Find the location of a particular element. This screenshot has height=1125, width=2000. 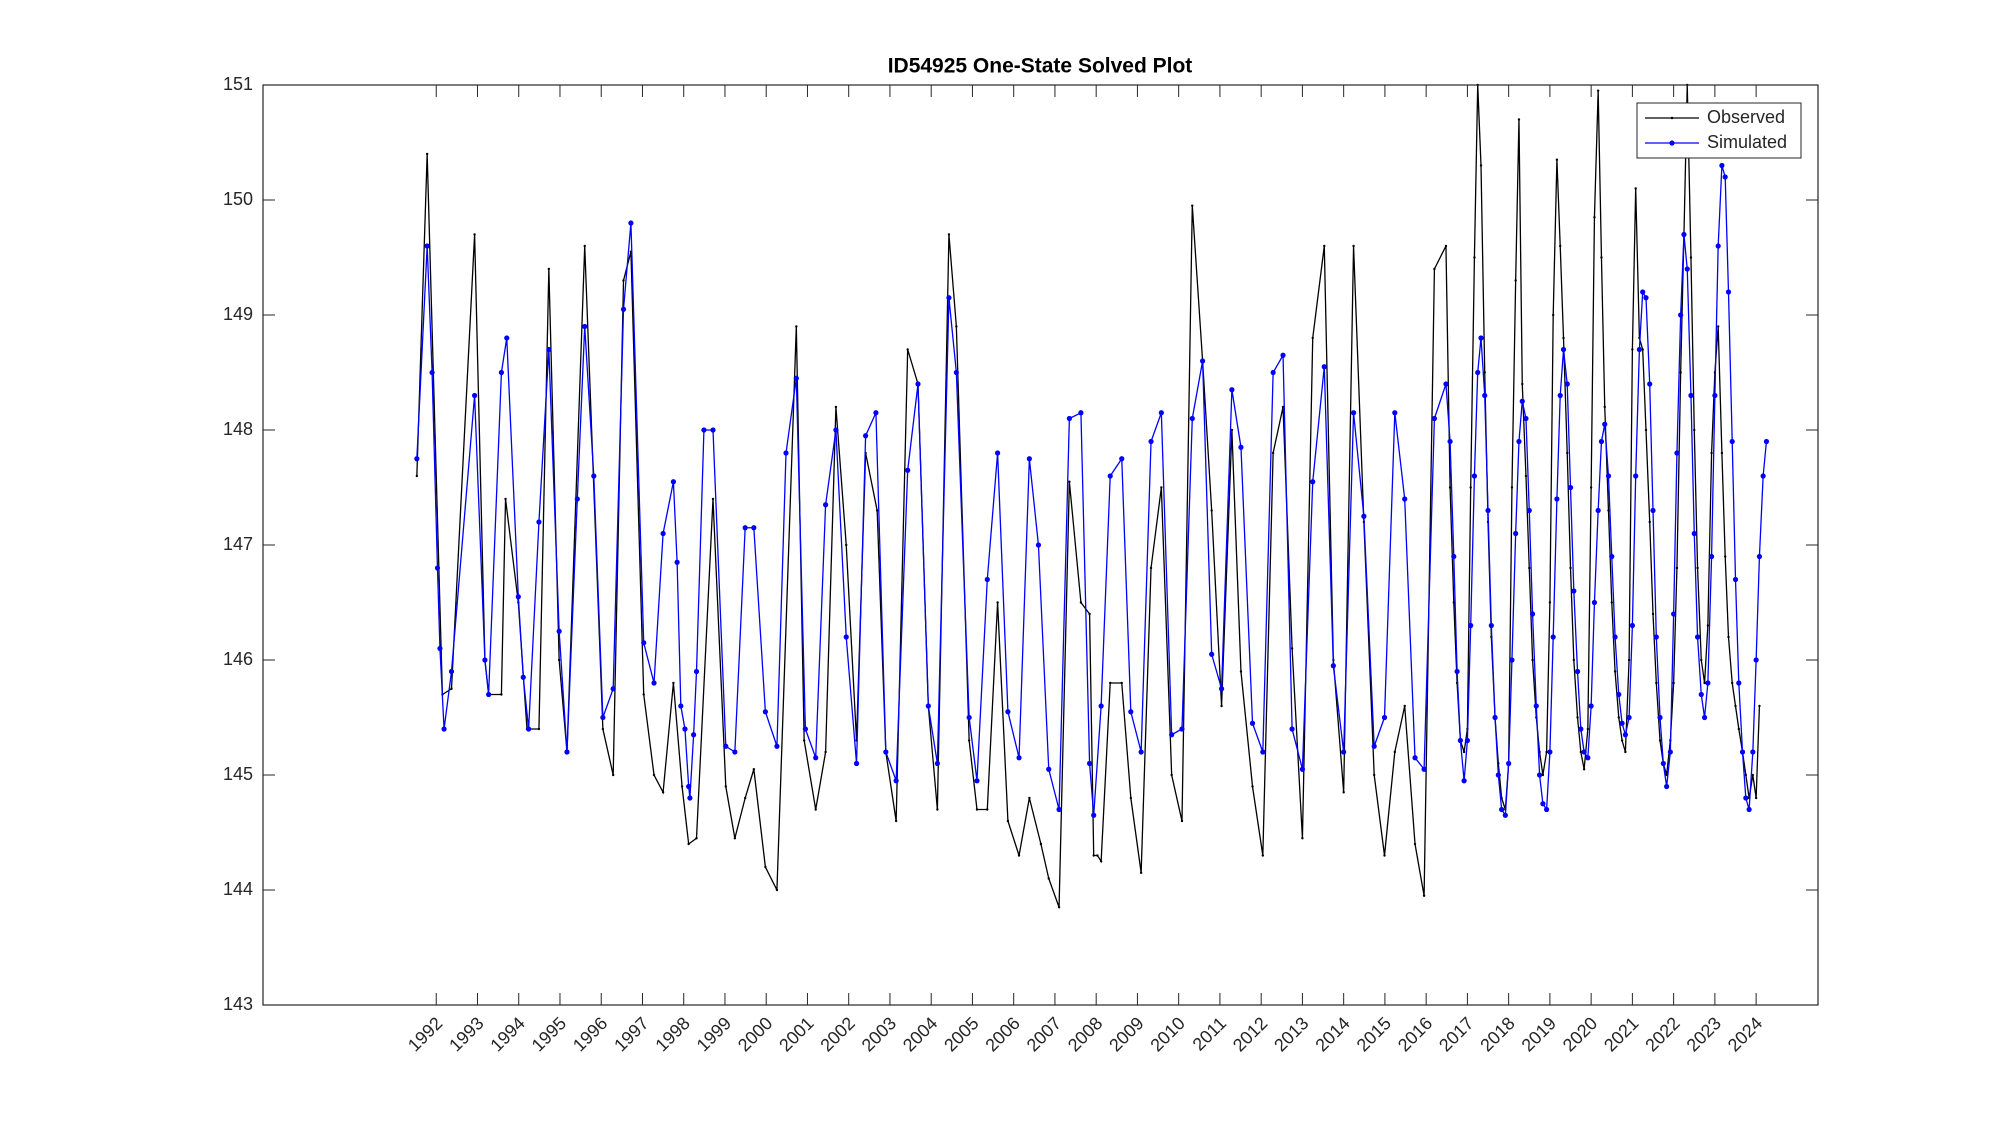

y-tick-label: 151 is located at coordinates (238, 84).